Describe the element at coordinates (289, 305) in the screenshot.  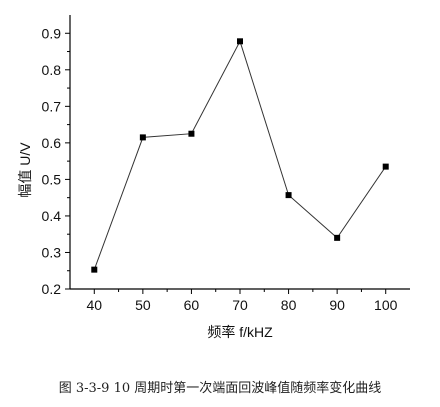
I see `x-tick-label: 80` at that location.